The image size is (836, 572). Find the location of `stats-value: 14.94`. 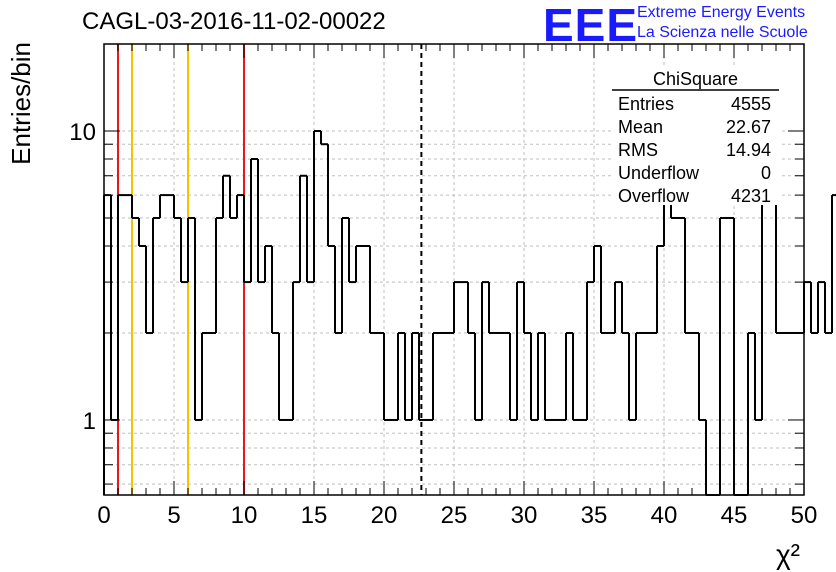

stats-value: 14.94 is located at coordinates (748, 150).